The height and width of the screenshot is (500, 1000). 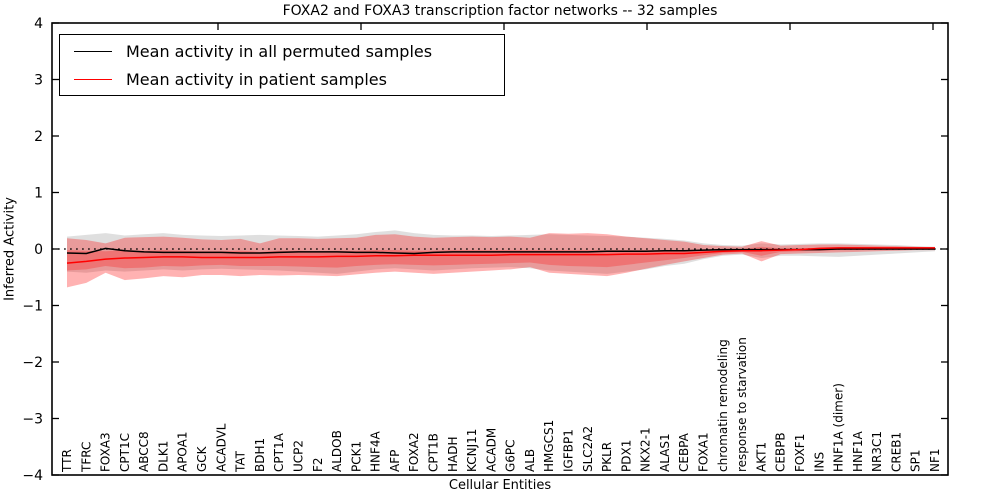 What do you see at coordinates (221, 447) in the screenshot?
I see `x-category-label: ACADVL` at bounding box center [221, 447].